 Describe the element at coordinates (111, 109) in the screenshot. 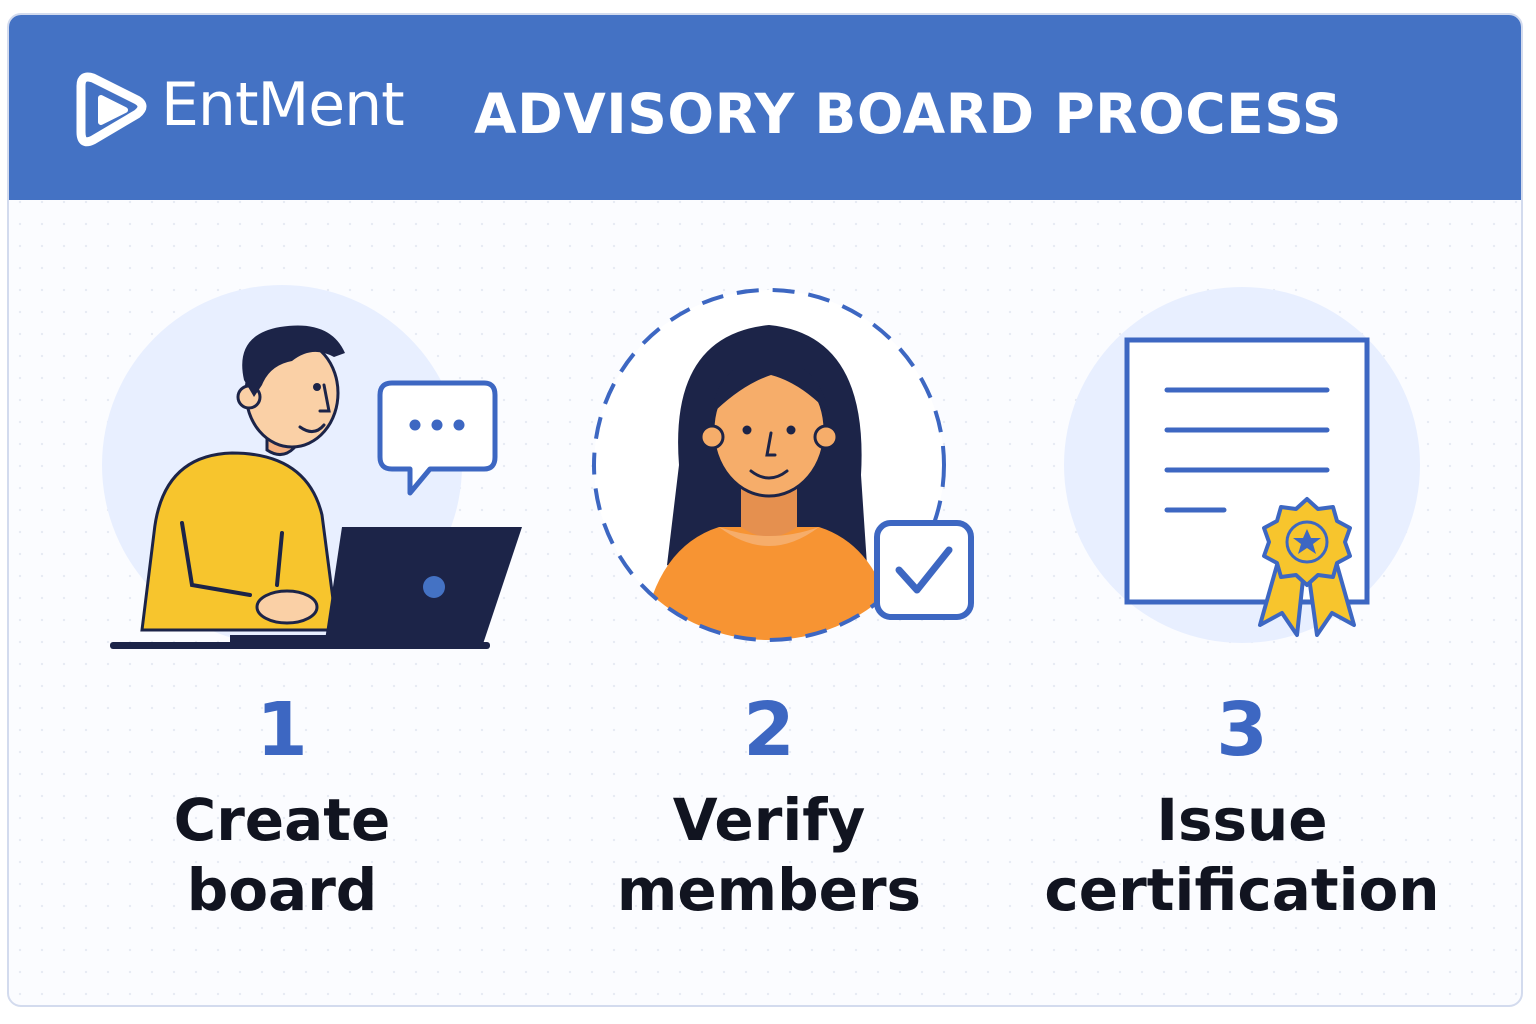

I see `play-logo-icon` at that location.